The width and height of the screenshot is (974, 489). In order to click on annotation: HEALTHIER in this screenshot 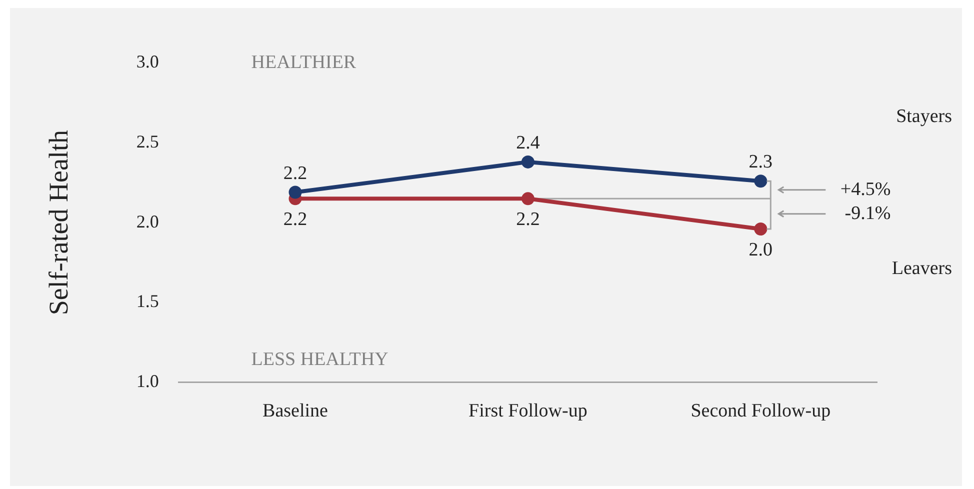, I will do `click(303, 62)`.